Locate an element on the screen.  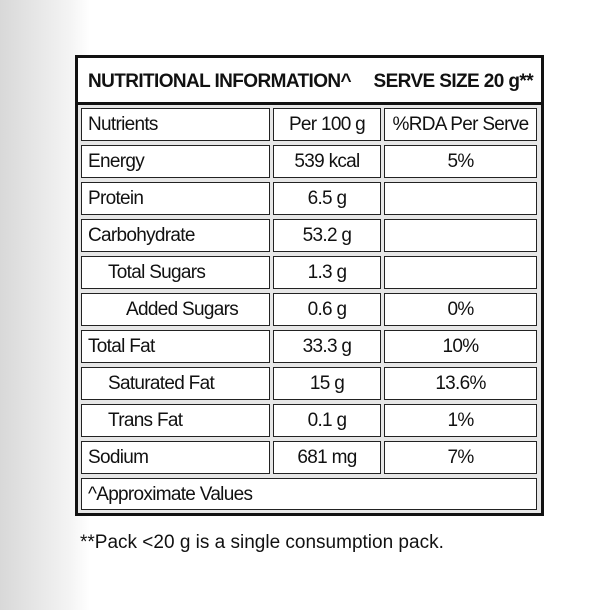
table-cell: 539 kcal is located at coordinates (327, 161).